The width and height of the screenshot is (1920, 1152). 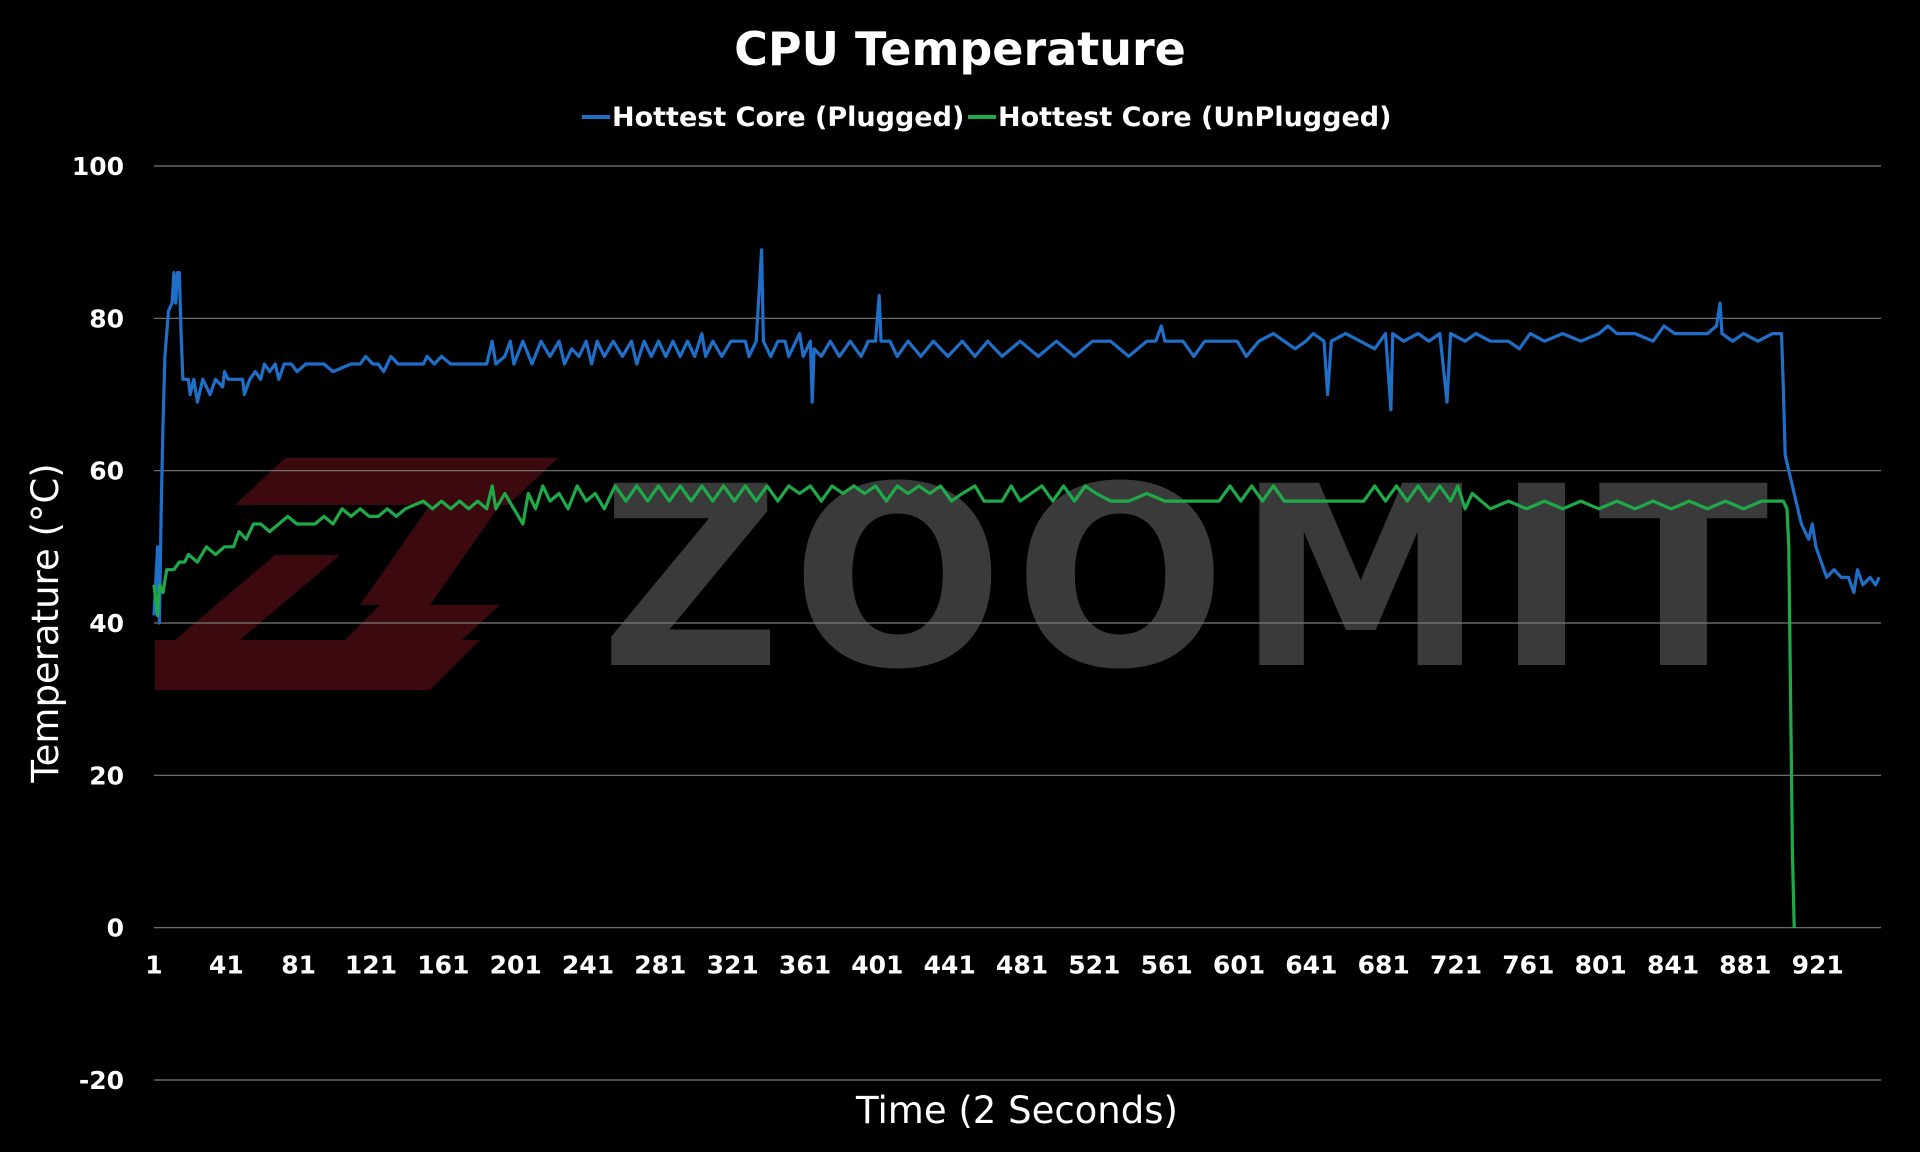 What do you see at coordinates (516, 965) in the screenshot?
I see `x-tick-label: 201` at bounding box center [516, 965].